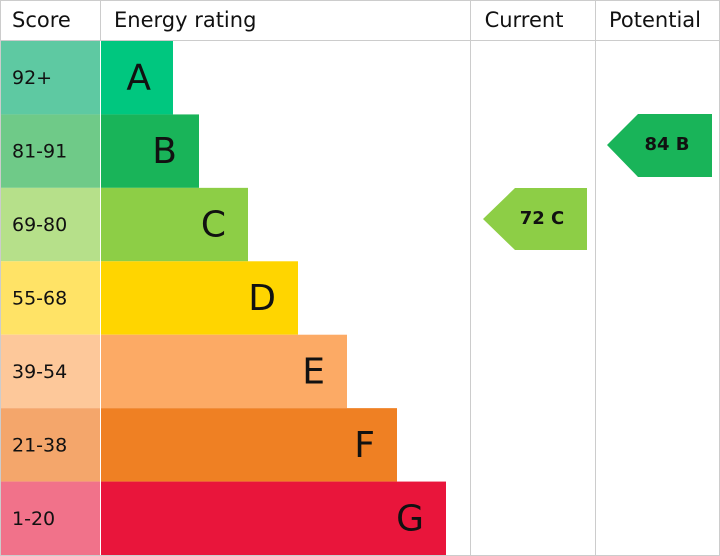 The height and width of the screenshot is (556, 720). What do you see at coordinates (655, 20) in the screenshot?
I see `header-potential: Potential` at bounding box center [655, 20].